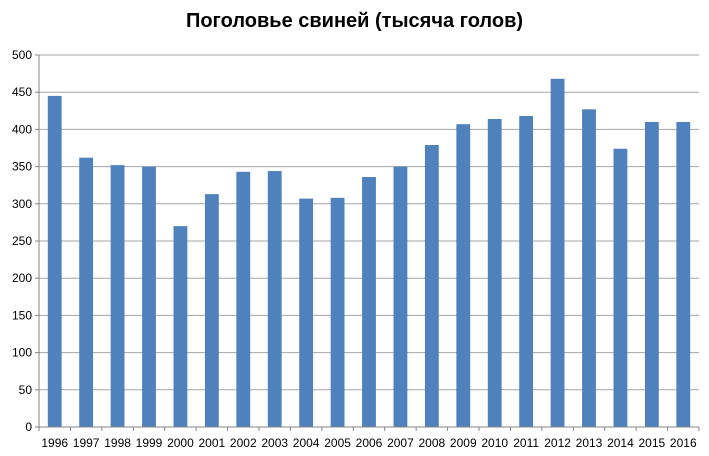 The width and height of the screenshot is (709, 456). What do you see at coordinates (337, 312) in the screenshot?
I see `bar-2005` at bounding box center [337, 312].